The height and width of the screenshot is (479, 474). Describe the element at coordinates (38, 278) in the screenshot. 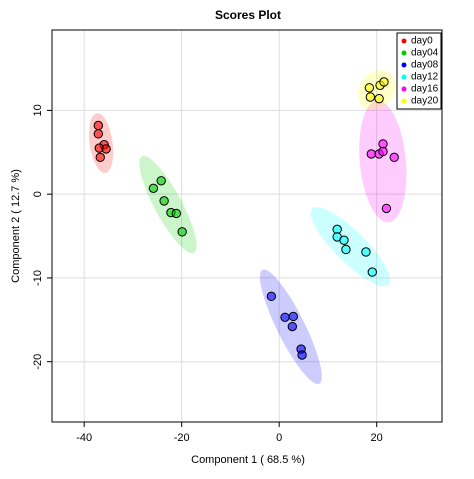

I see `y-tick-label: -10` at that location.